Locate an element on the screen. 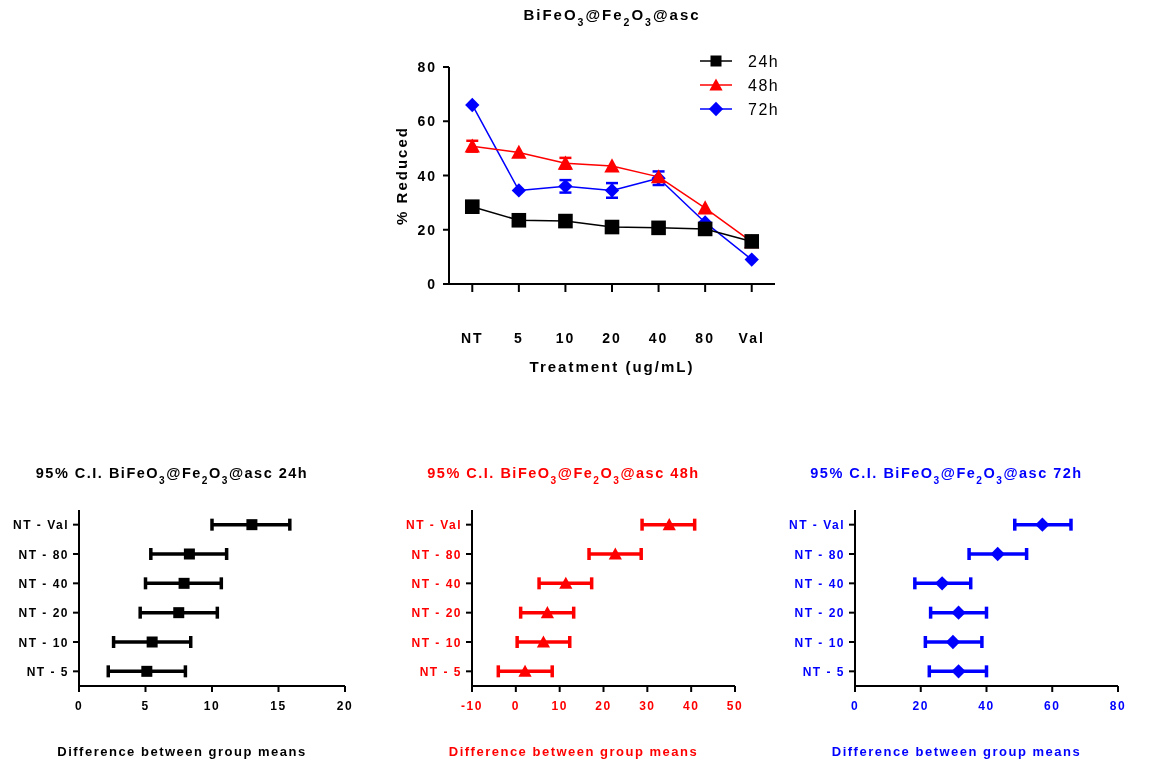 This screenshot has height=763, width=1165. chart-title: BiFeO$_{3}$@Fe$_{2}$O$_{3}$@asc is located at coordinates (612, 17).